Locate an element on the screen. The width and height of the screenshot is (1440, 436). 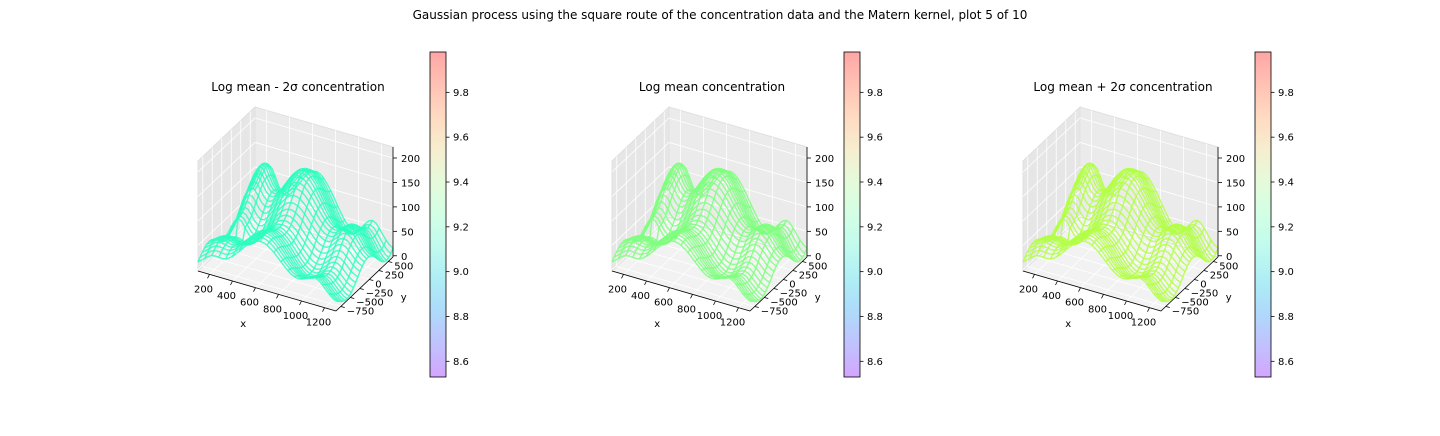
axes-panes is located at coordinates (1120, 208).